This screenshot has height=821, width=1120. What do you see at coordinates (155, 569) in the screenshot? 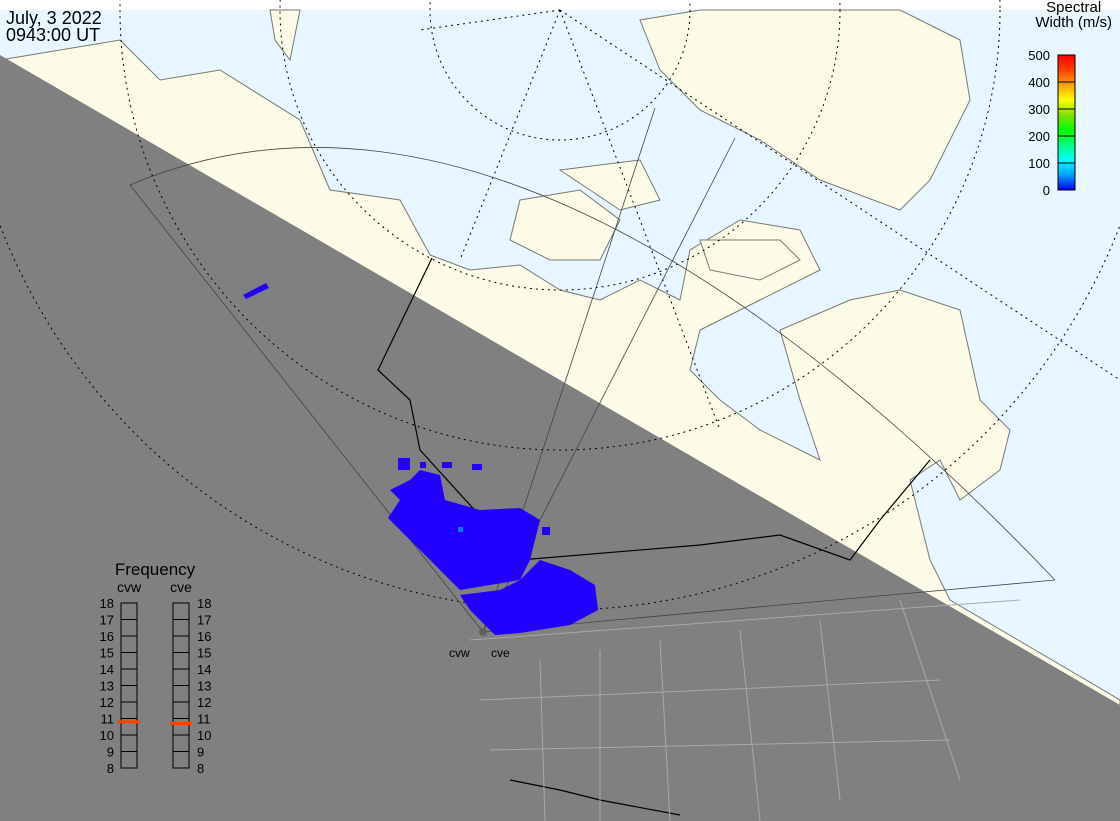
I see `frequency-title: Frequency` at bounding box center [155, 569].